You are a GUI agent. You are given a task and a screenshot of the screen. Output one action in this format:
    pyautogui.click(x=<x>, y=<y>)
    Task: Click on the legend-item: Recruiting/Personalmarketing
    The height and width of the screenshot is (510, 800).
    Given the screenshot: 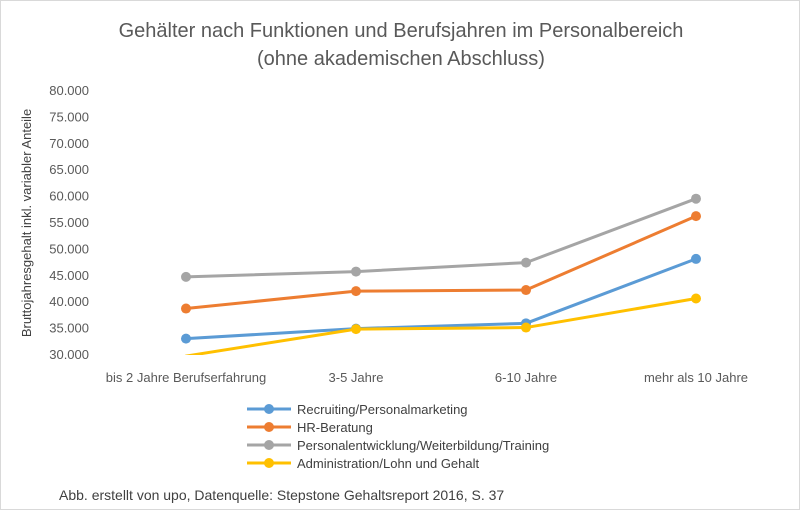 What is the action you would take?
    pyautogui.click(x=357, y=409)
    